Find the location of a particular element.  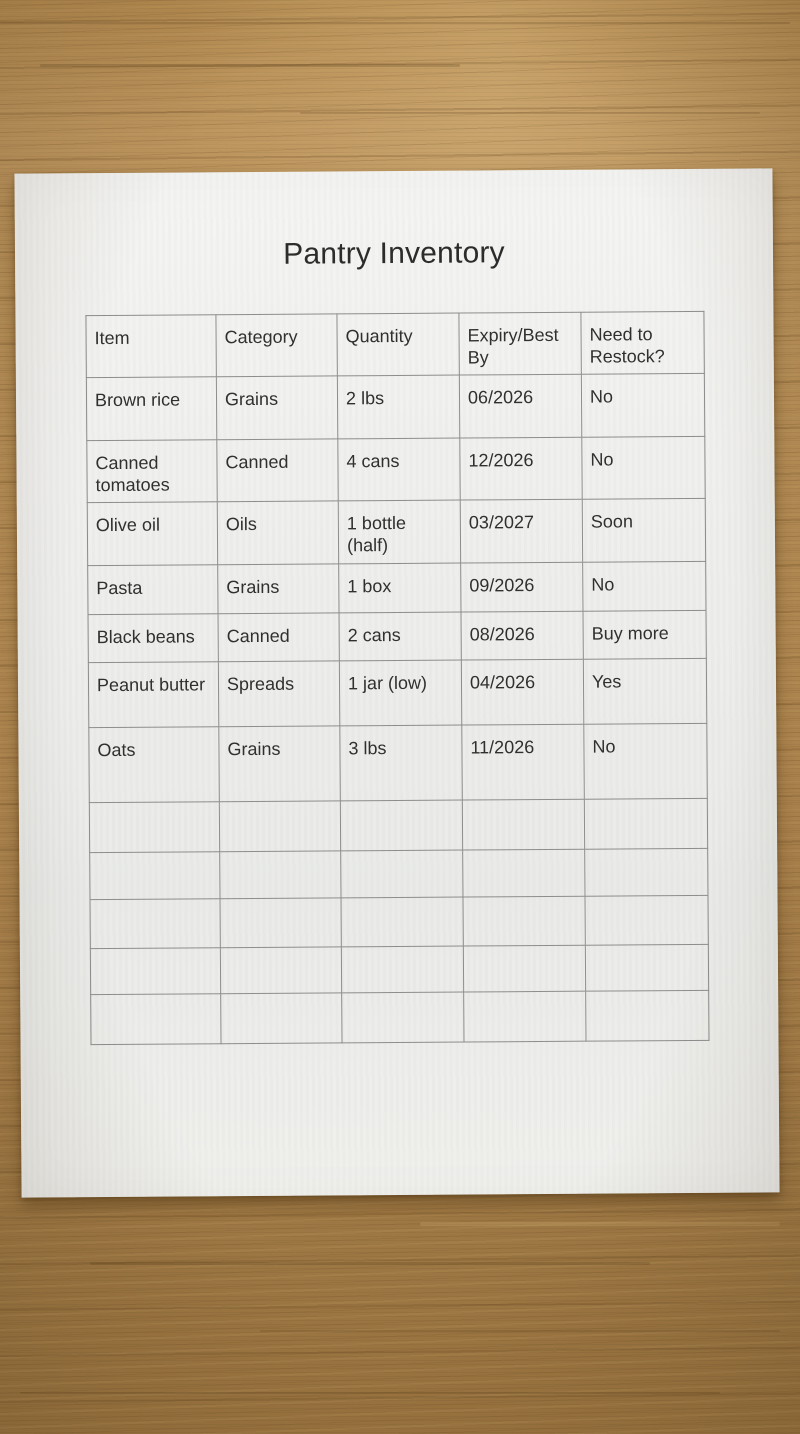

cell-expiry: 09/2026 is located at coordinates (522, 587).